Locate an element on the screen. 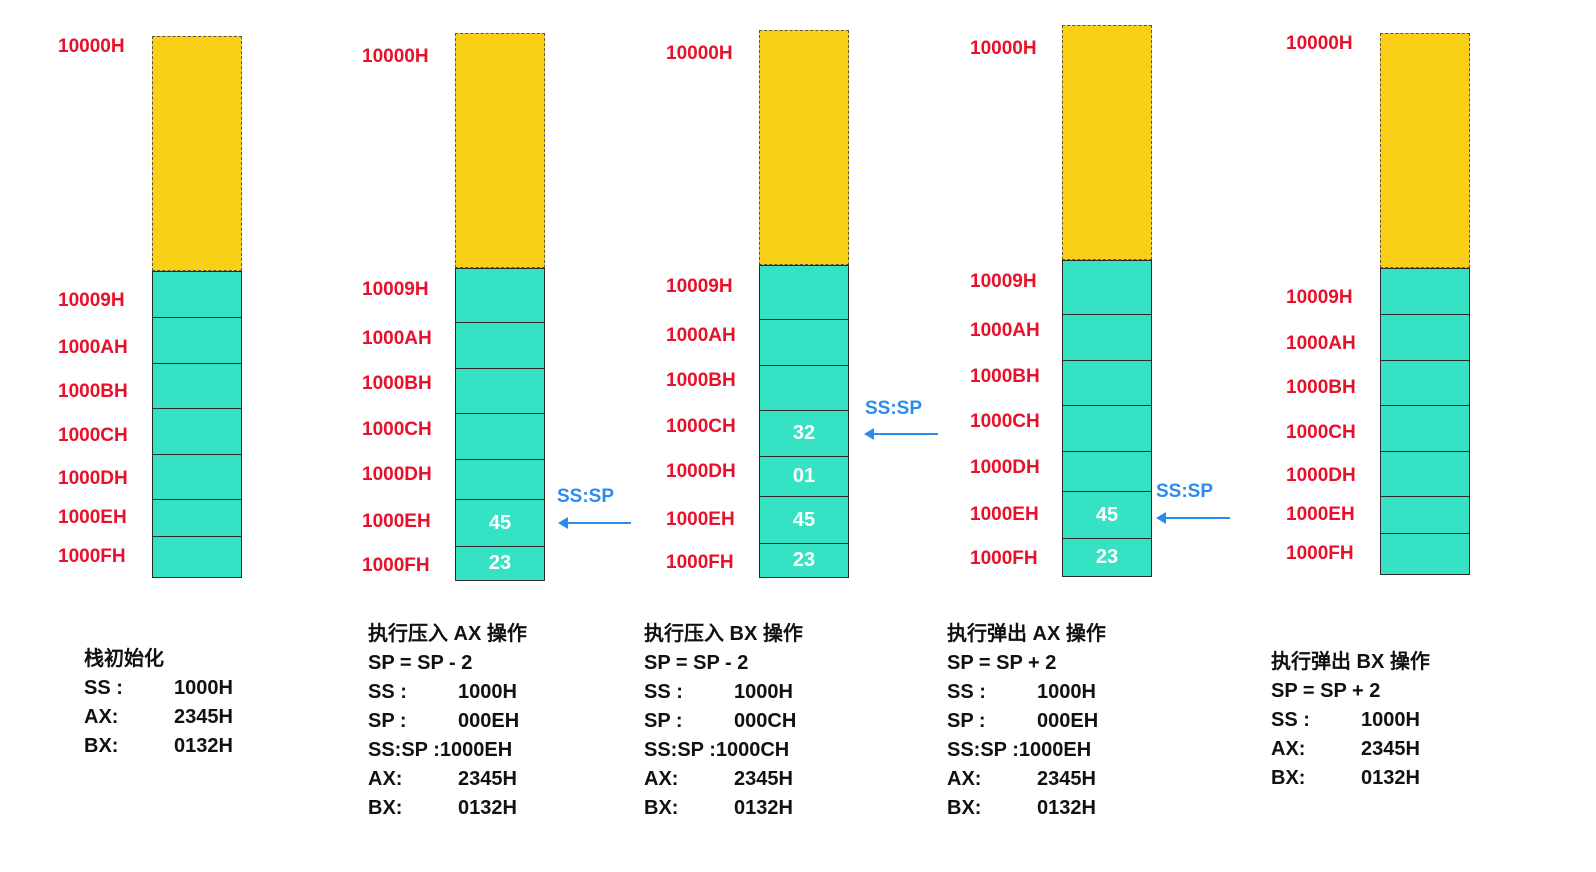 This screenshot has height=872, width=1596. register-row: SP : 000CH is located at coordinates (723, 721).